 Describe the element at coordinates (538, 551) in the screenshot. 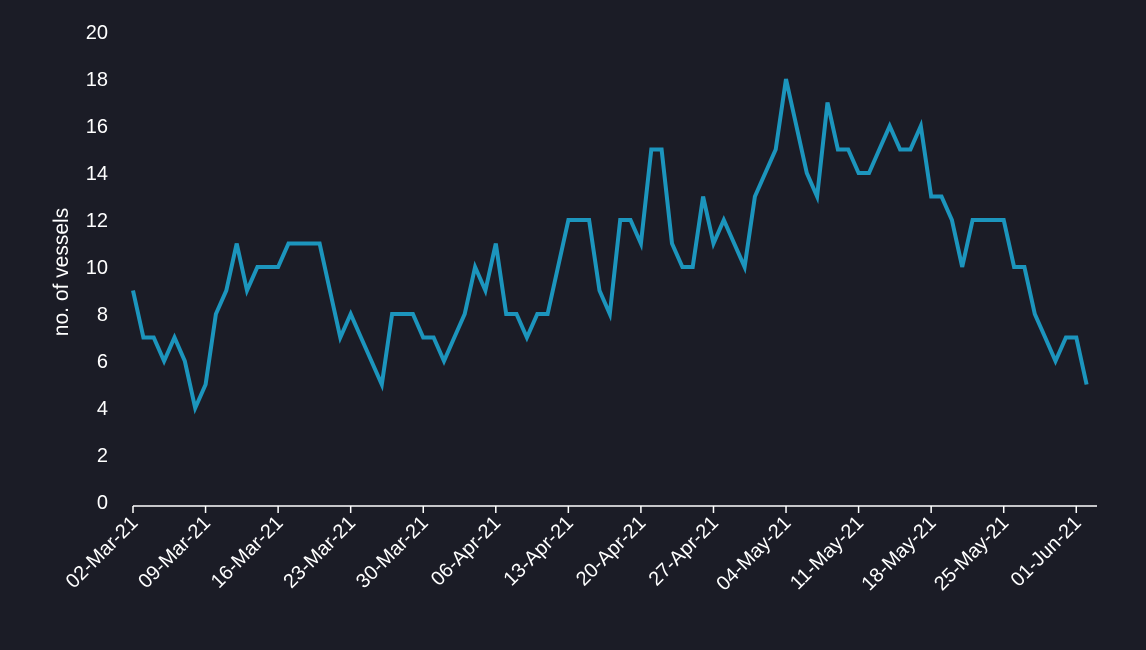

I see `x-tick-label: 13-Apr-21` at that location.